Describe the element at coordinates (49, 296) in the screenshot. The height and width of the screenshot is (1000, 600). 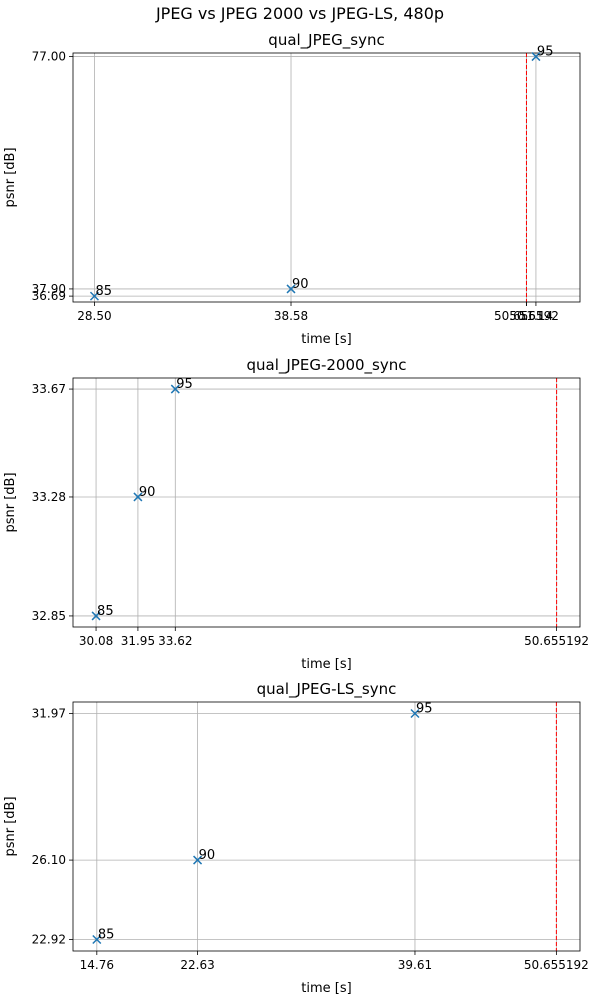
I see `y-tick-label: 36.69` at that location.